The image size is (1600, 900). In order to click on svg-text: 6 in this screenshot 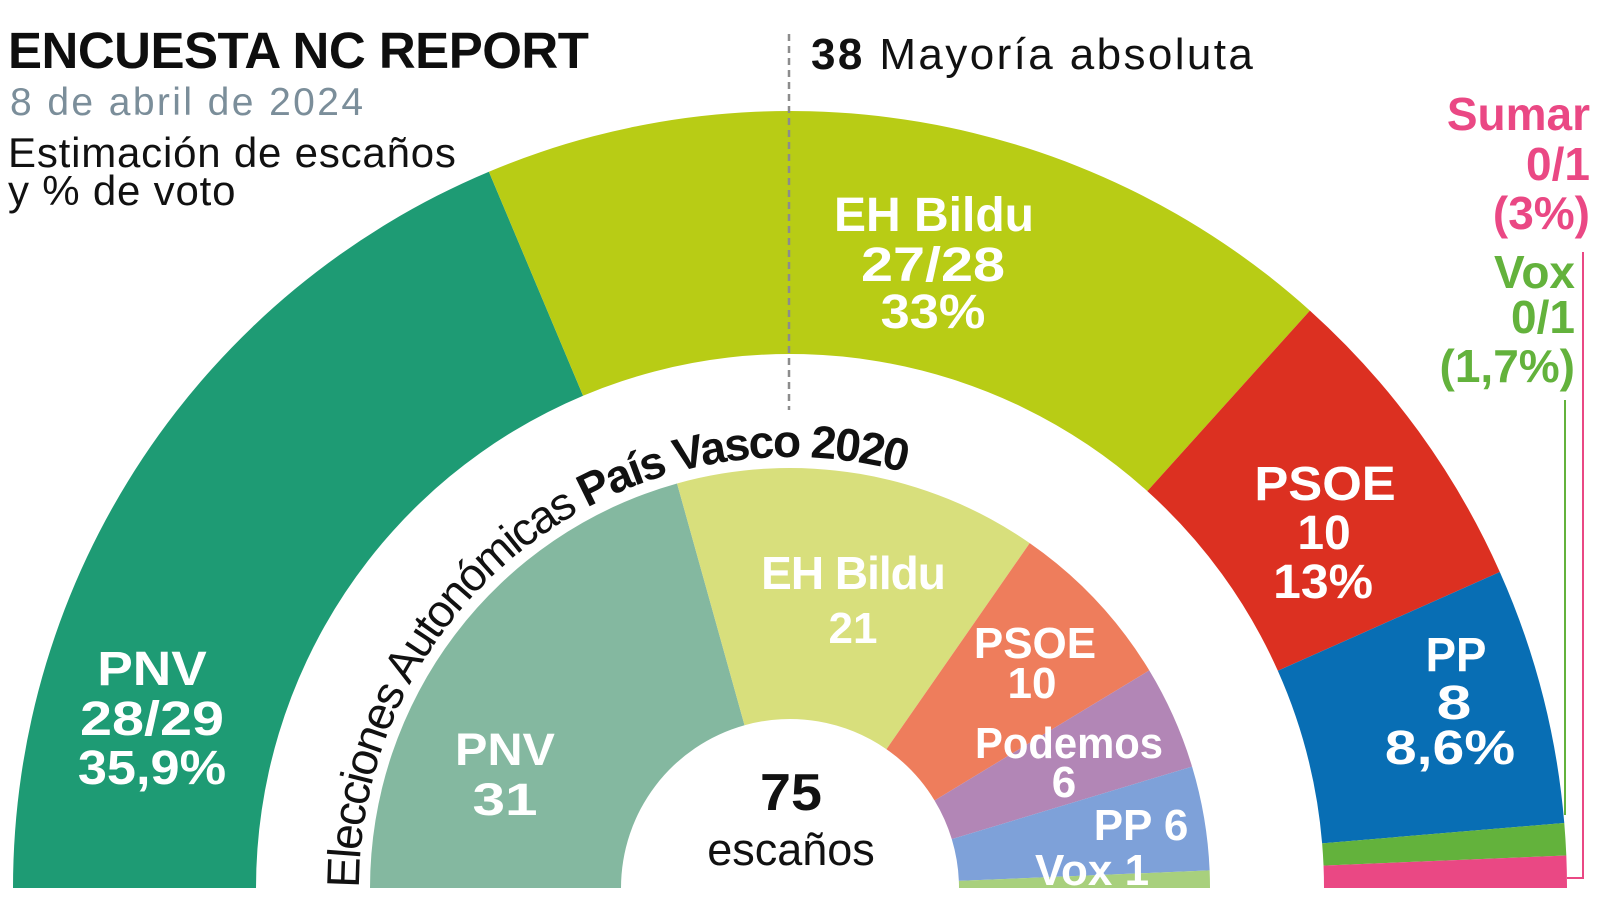, I will do `click(1064, 782)`.